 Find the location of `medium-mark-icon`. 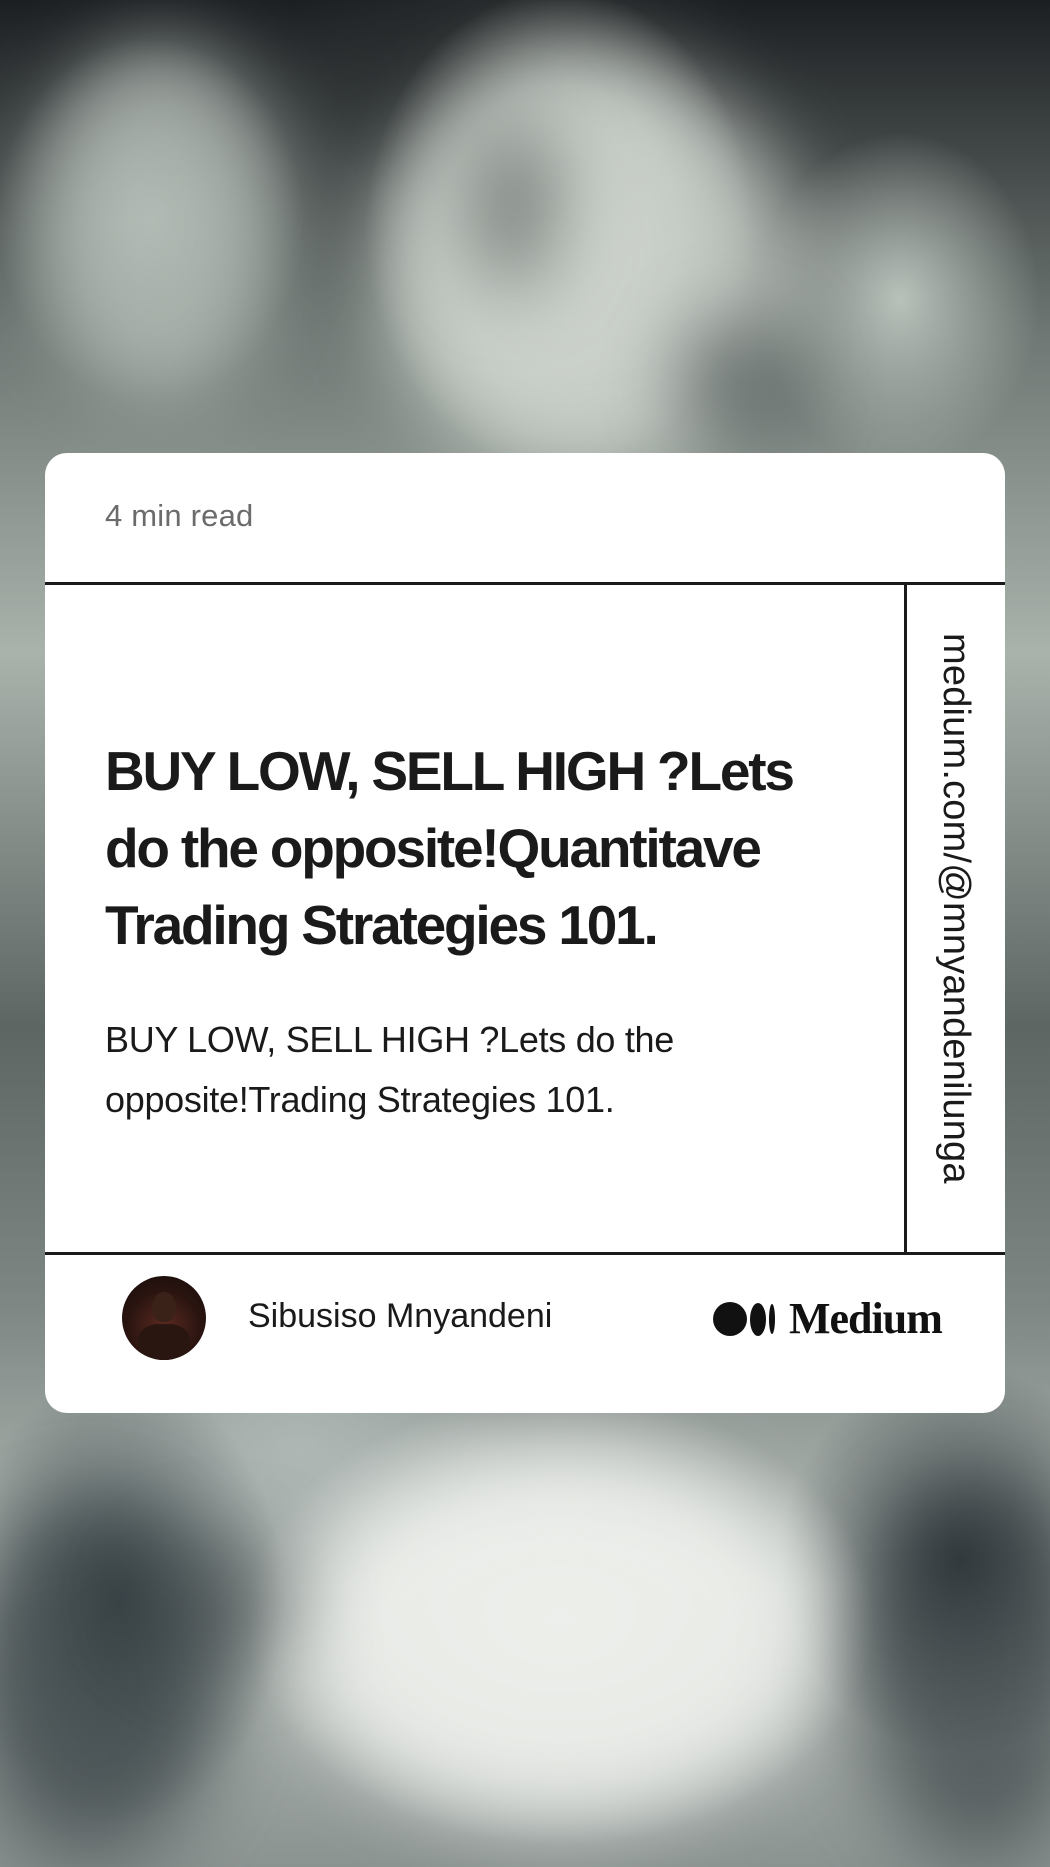

medium-mark-icon is located at coordinates (744, 1319).